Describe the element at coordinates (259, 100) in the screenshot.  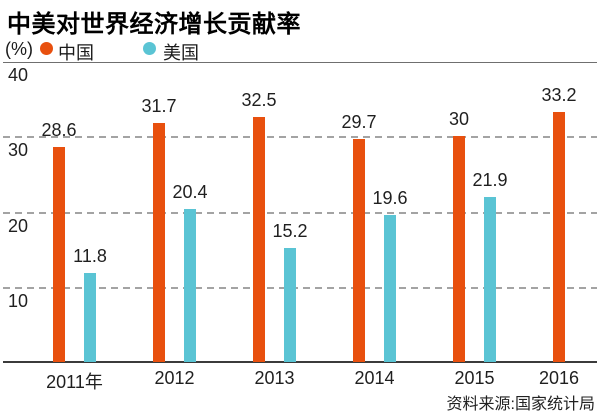
I see `value-label-china-2013: 32.5` at that location.